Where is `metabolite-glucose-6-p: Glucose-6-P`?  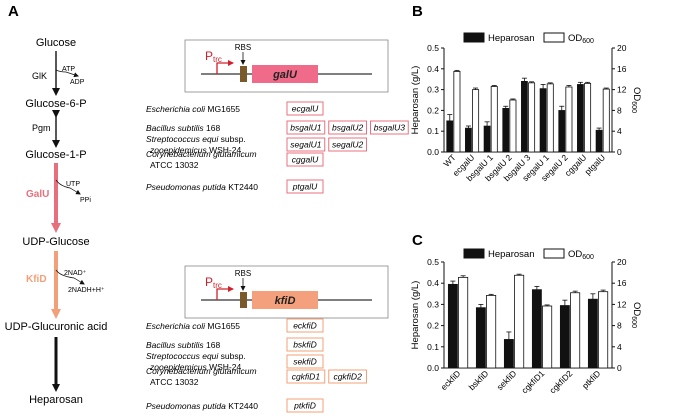 metabolite-glucose-6-p: Glucose-6-P is located at coordinates (55, 104).